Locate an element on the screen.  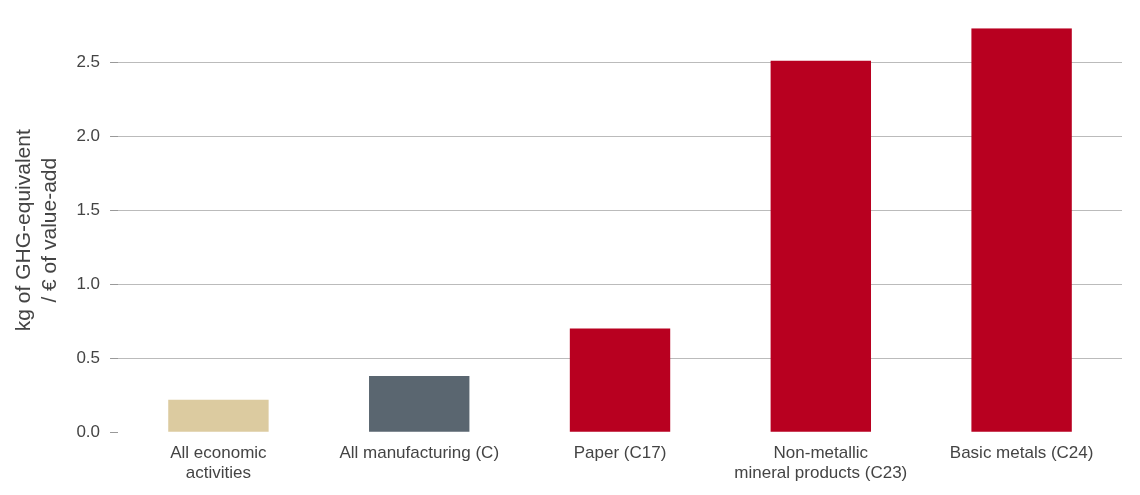
y-tick-label: 0.5 is located at coordinates (88, 357).